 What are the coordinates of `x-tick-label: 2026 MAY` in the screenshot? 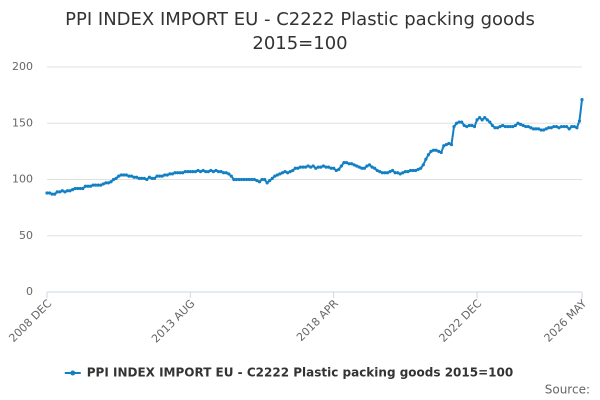 It's located at (566, 321).